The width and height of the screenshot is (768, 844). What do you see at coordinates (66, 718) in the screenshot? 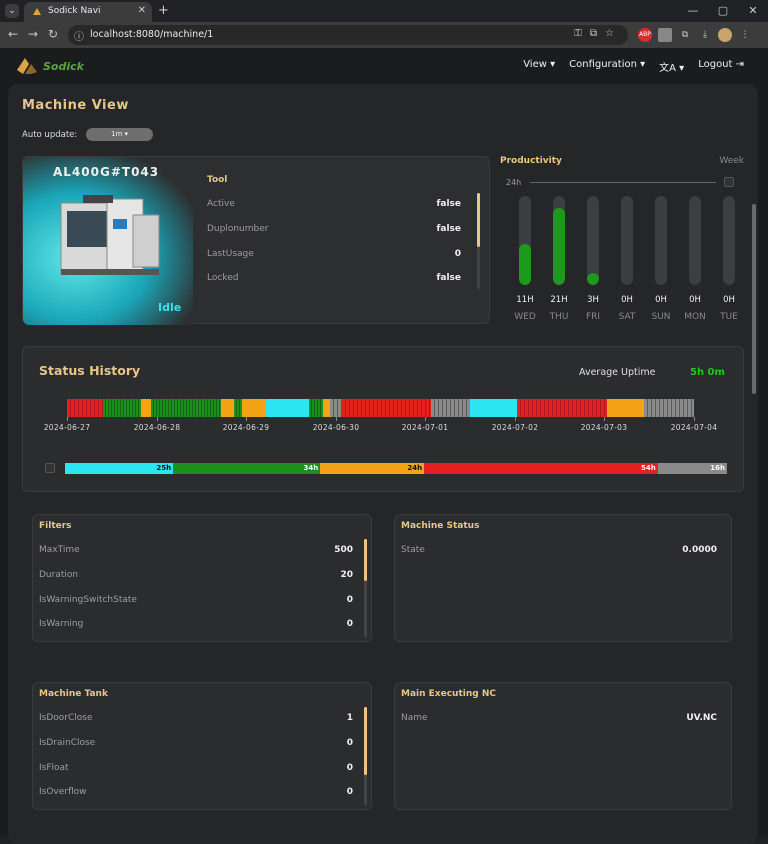
I see `machine-tank-key: IsDoorClose` at bounding box center [66, 718].